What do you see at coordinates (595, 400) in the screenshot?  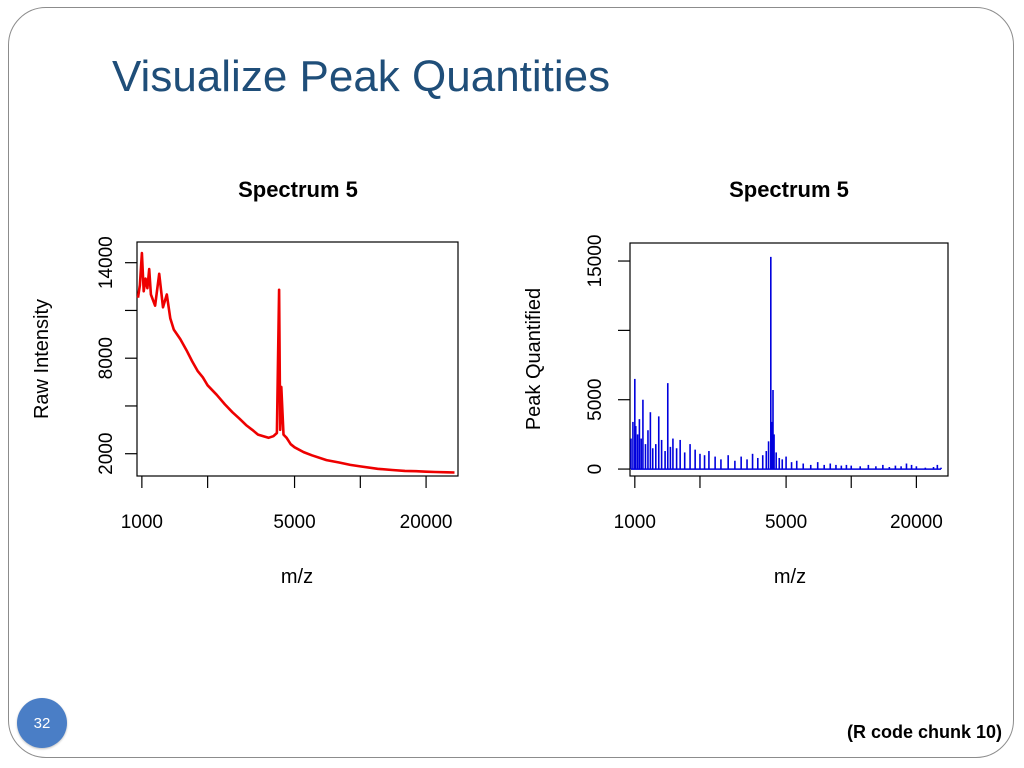 I see `y-tick-label: 5000` at bounding box center [595, 400].